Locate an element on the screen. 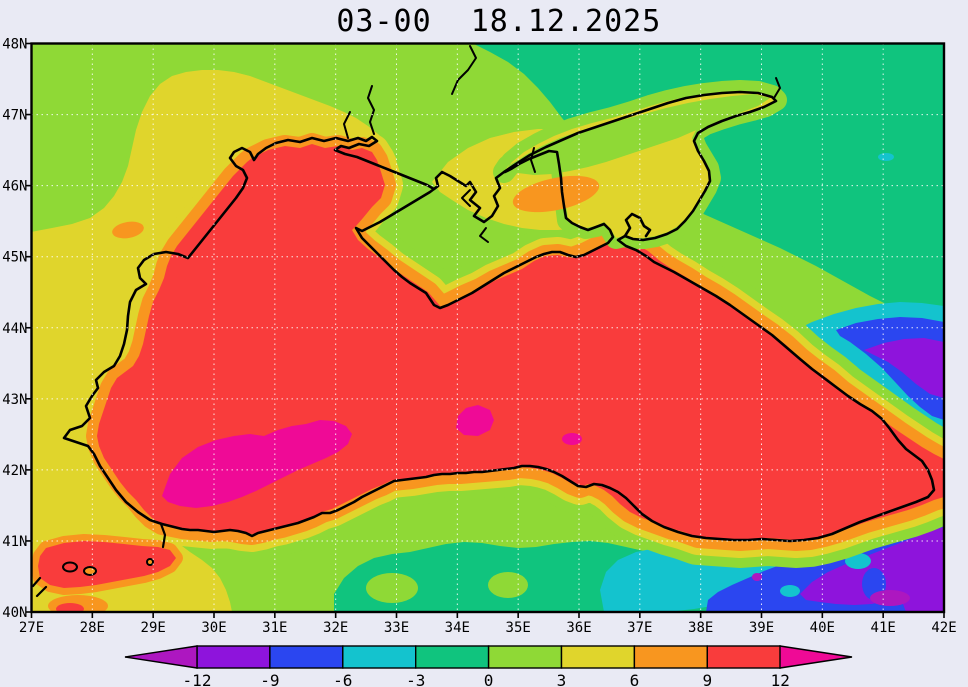  lat-label: 41N is located at coordinates (14, 542).